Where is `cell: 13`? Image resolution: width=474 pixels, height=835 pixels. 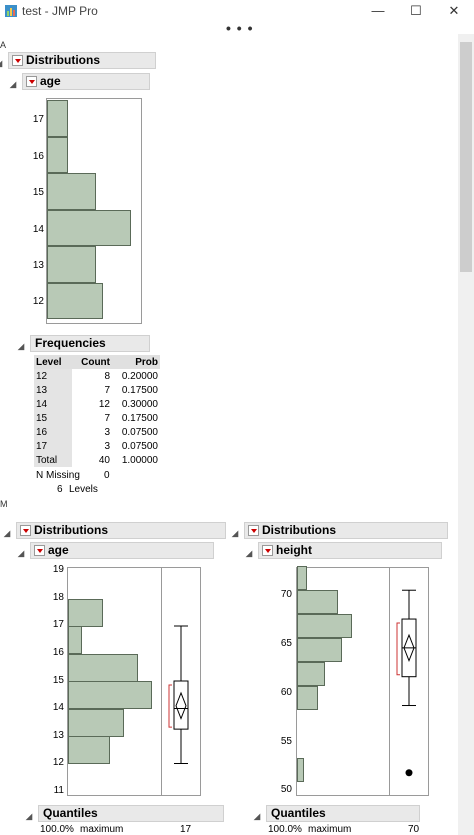 cell: 13 is located at coordinates (53, 390).